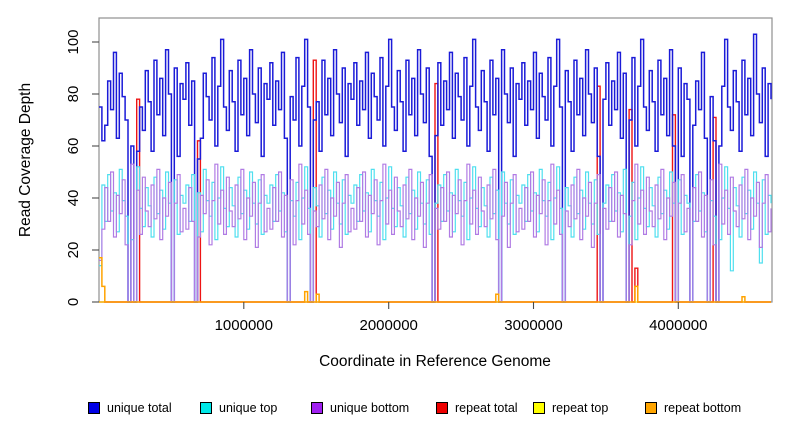 The width and height of the screenshot is (792, 432). What do you see at coordinates (678, 325) in the screenshot?
I see `x-tick-label: 4000000` at bounding box center [678, 325].